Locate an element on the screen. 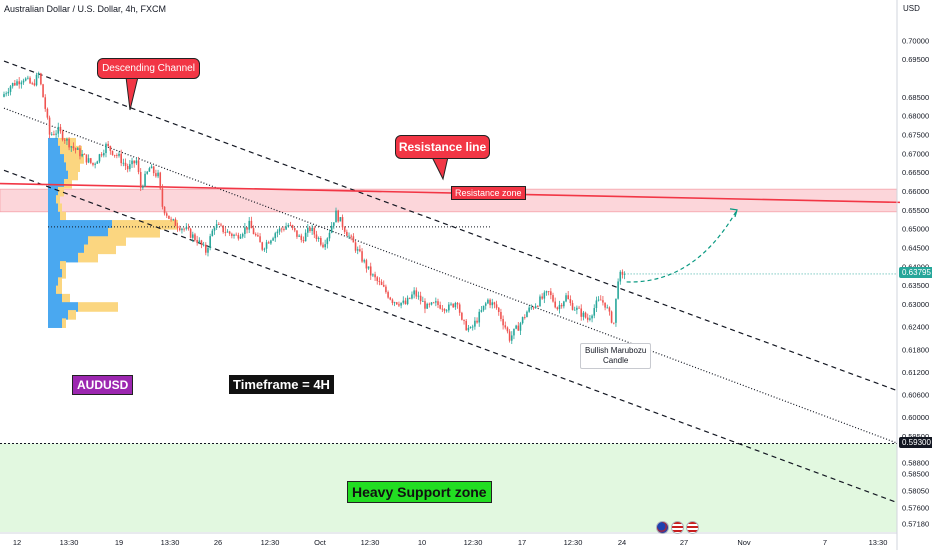 The height and width of the screenshot is (550, 932). symbol-tag: AUDUSD is located at coordinates (103, 385).